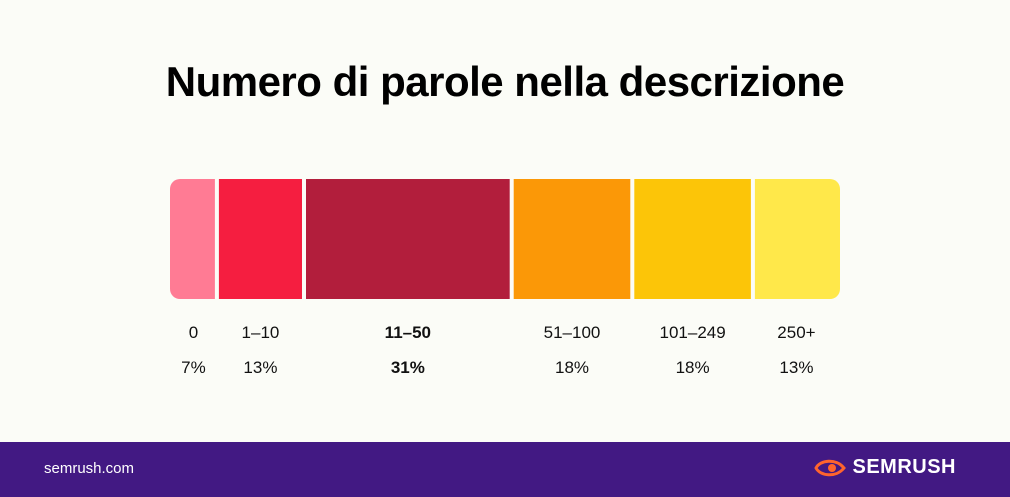 This screenshot has height=497, width=1010. What do you see at coordinates (796, 332) in the screenshot?
I see `category-label-5: 250+` at bounding box center [796, 332].